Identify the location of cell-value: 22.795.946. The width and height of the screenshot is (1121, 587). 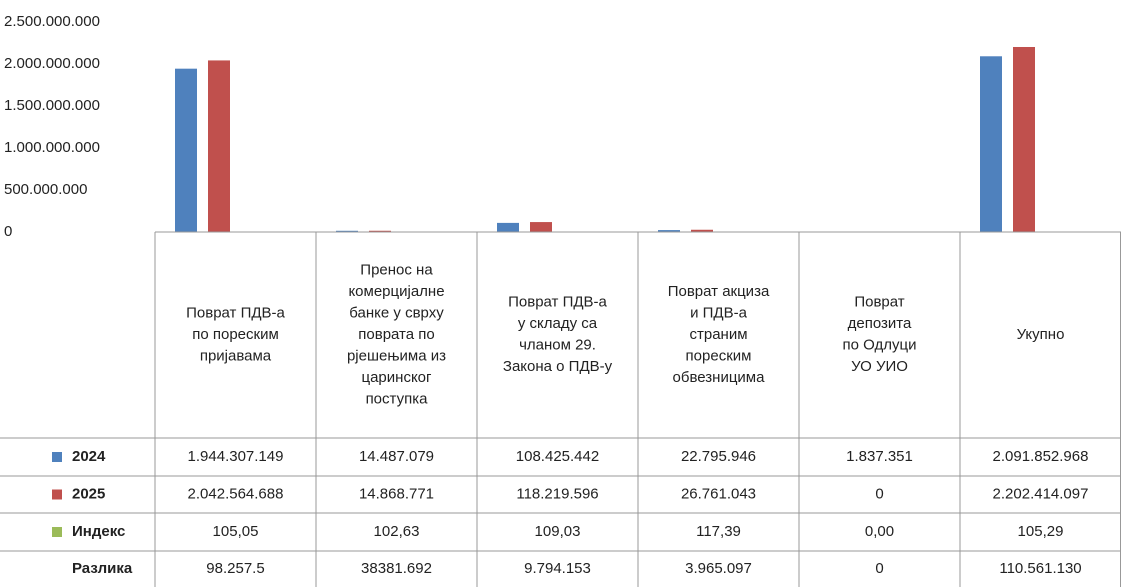
(718, 456).